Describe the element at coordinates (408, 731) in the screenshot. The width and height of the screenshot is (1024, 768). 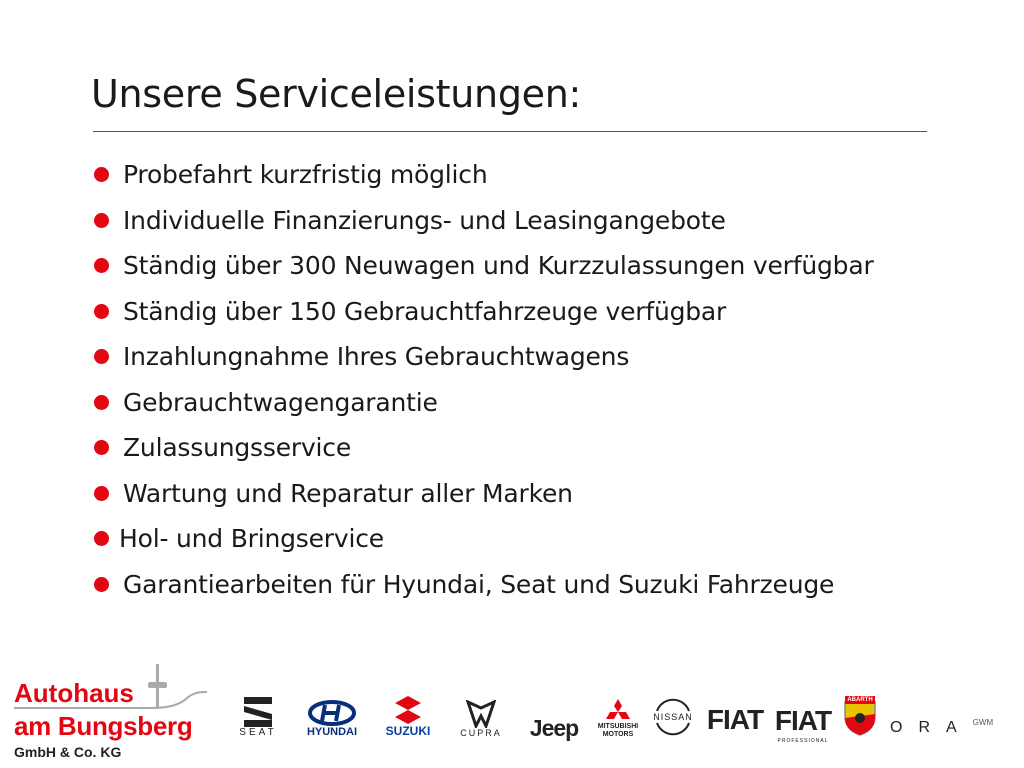
I see `suzuki-text: SUZUKI` at that location.